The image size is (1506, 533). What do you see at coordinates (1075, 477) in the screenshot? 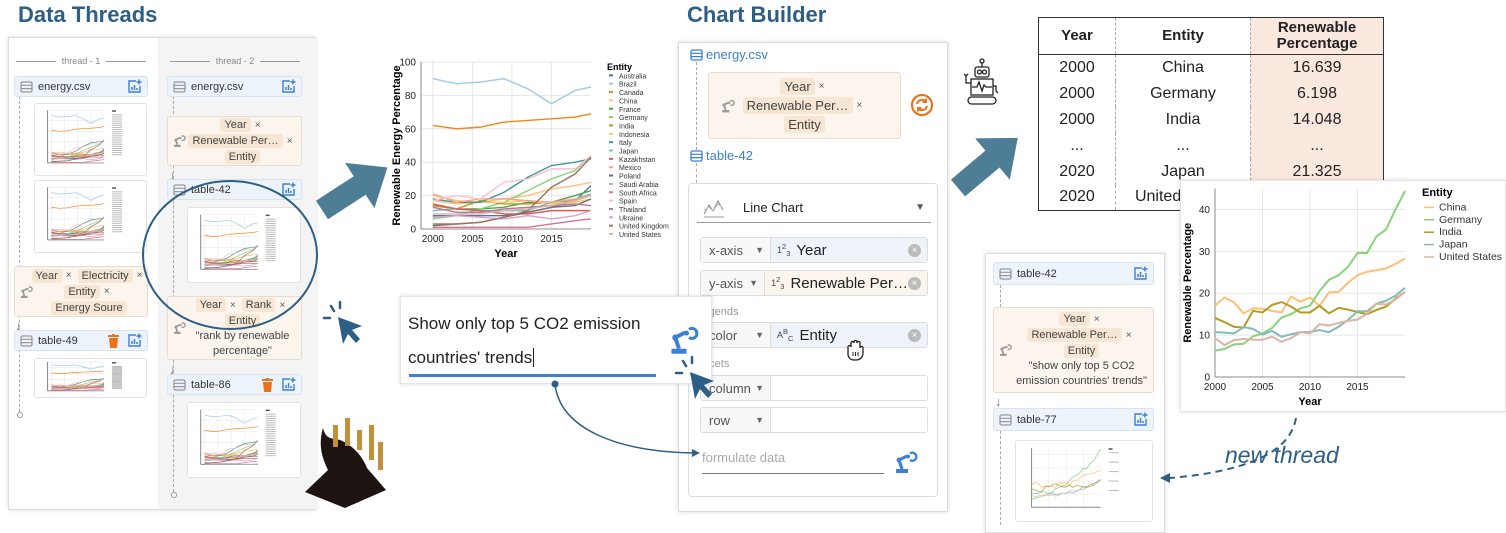
I see `thumbnail-plot` at bounding box center [1075, 477].